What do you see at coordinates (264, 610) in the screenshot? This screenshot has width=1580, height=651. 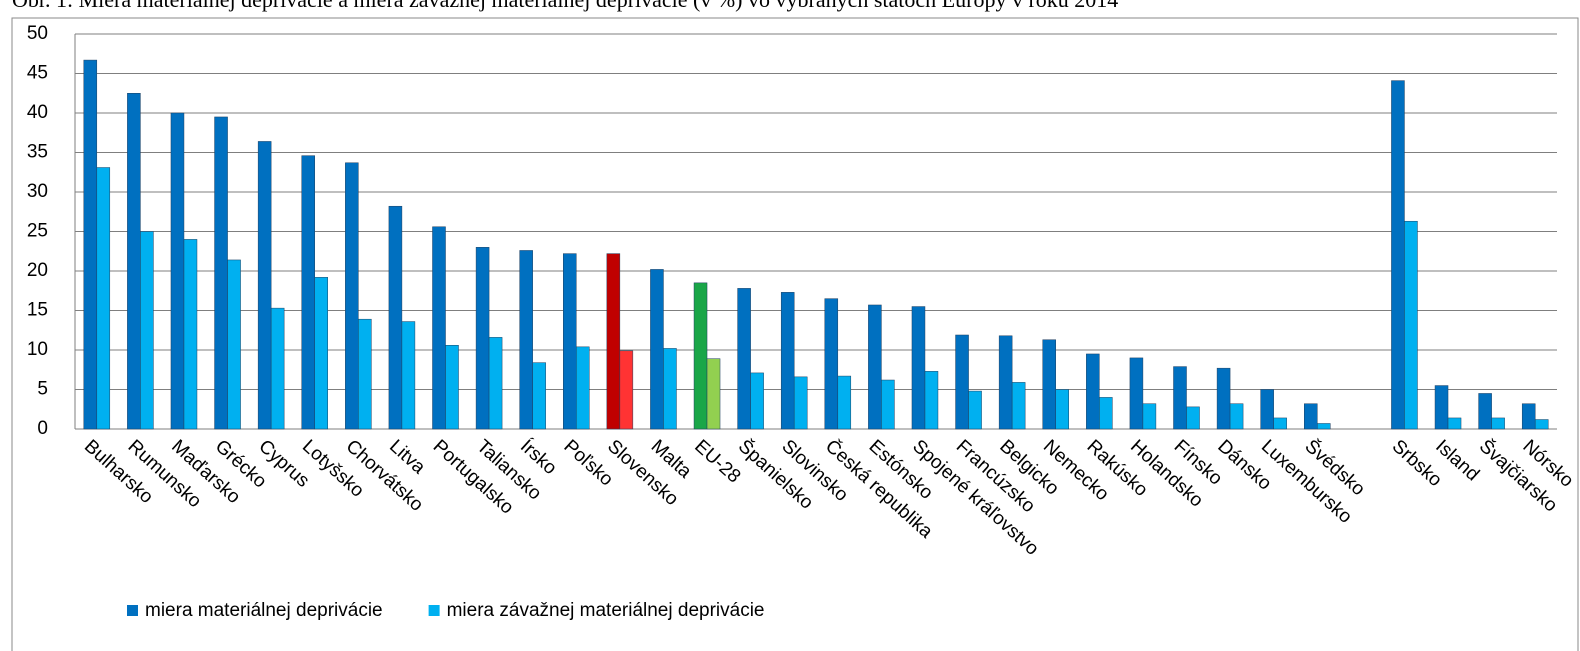 I see `legend-label: miera materiálnej deprivácie` at bounding box center [264, 610].